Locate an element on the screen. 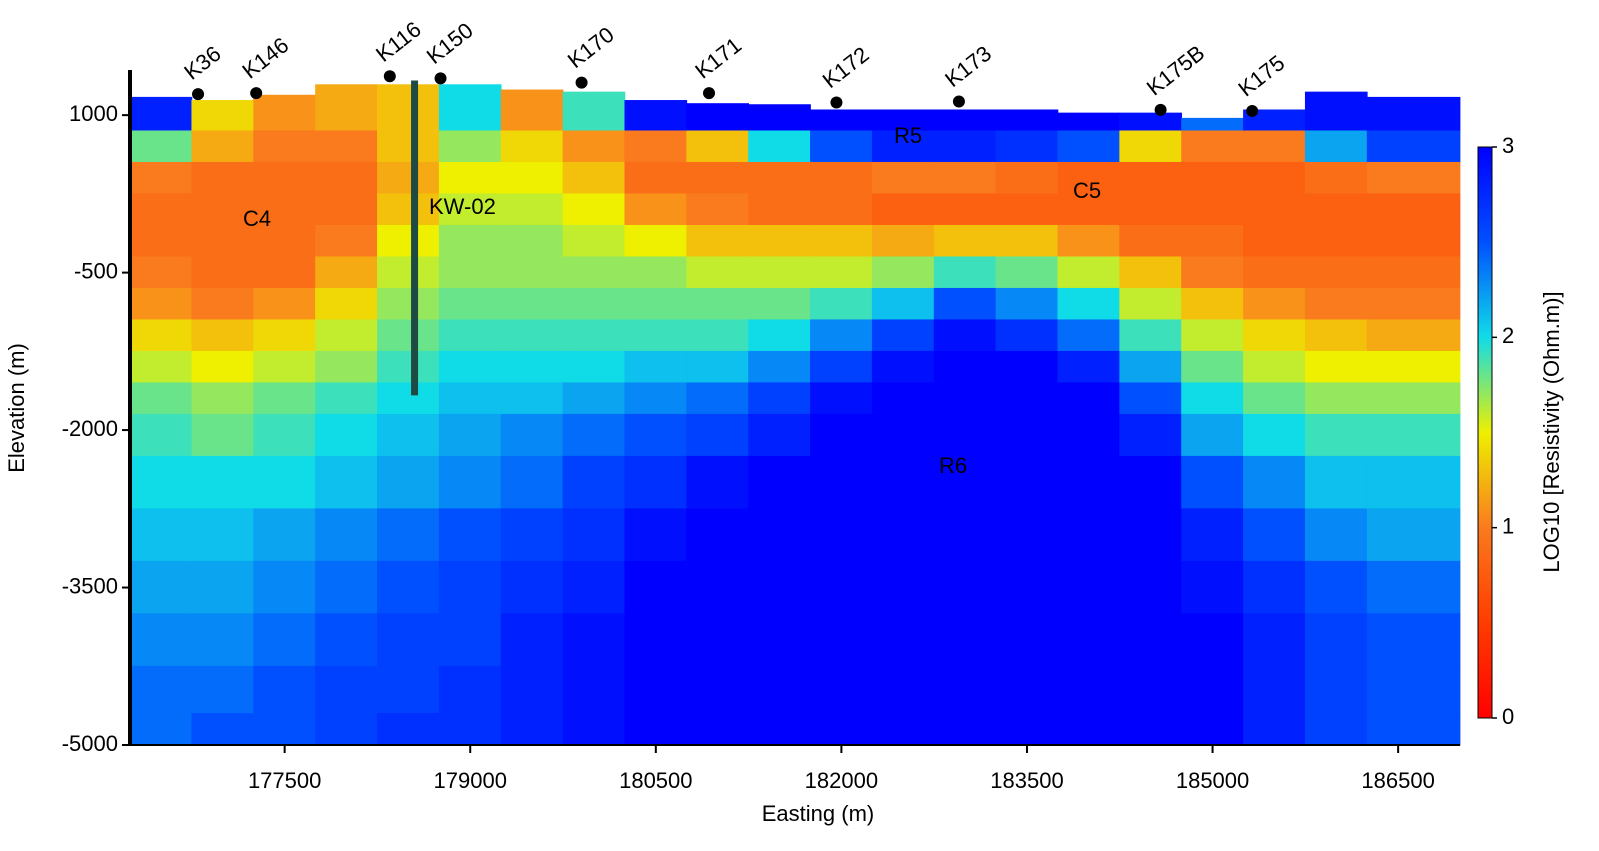  colorbar-tick-label: 1 is located at coordinates (1508, 525).